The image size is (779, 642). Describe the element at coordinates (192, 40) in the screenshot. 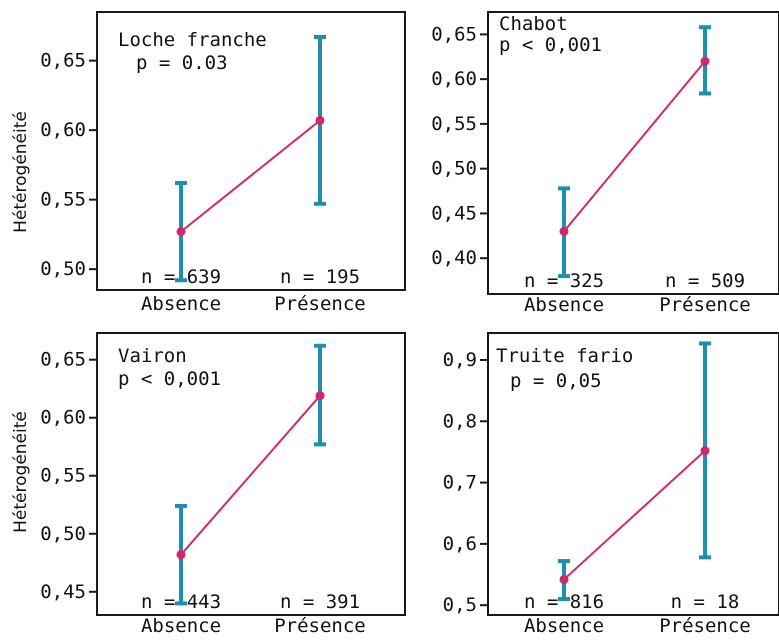

I see `panel-1-species-label: Loche franche` at that location.